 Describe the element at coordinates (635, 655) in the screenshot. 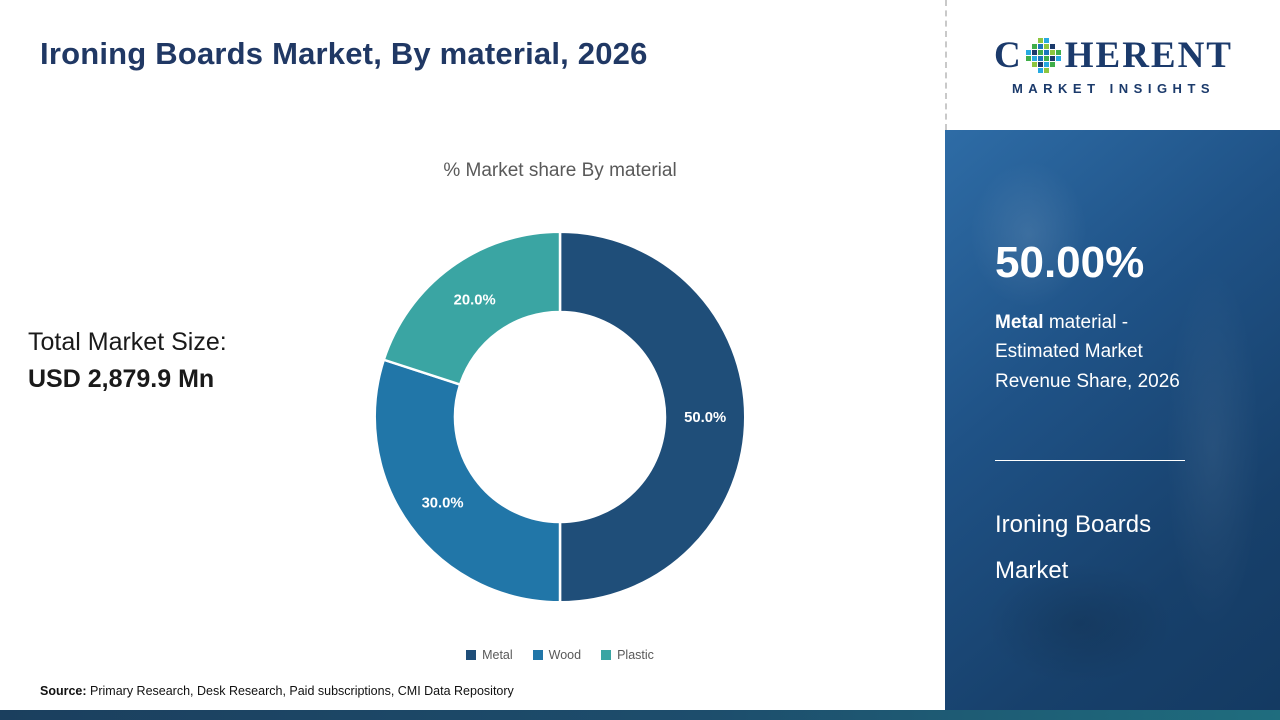

I see `legend-label: Plastic` at that location.